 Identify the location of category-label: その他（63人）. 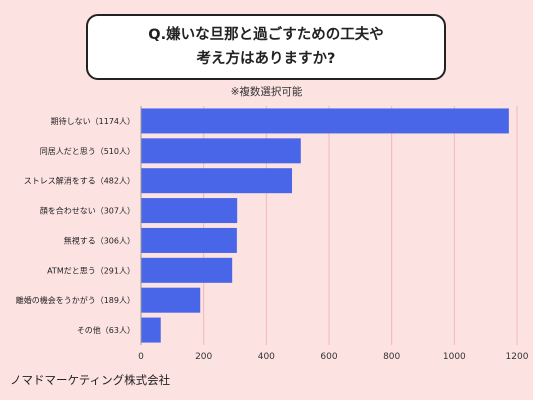
(106, 330).